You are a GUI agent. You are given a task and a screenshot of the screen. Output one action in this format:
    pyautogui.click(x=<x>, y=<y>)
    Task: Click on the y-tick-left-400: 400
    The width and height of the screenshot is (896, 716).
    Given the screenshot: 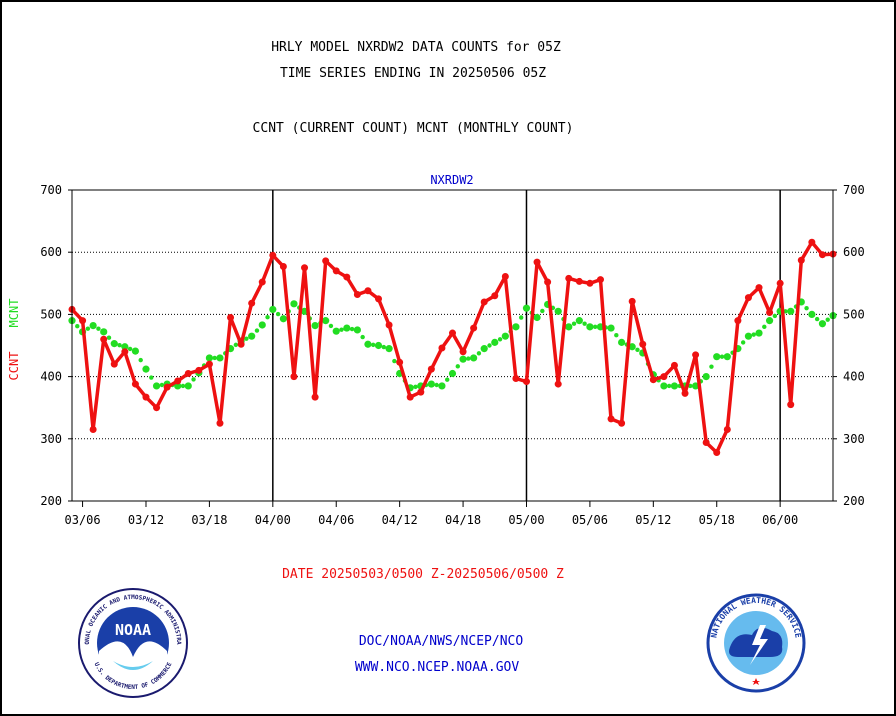 What is the action you would take?
    pyautogui.click(x=51, y=377)
    